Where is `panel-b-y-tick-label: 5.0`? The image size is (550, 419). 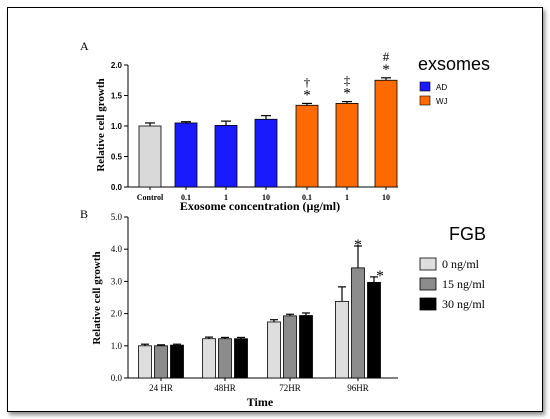
panel-b-y-tick-label: 5.0 is located at coordinates (117, 217).